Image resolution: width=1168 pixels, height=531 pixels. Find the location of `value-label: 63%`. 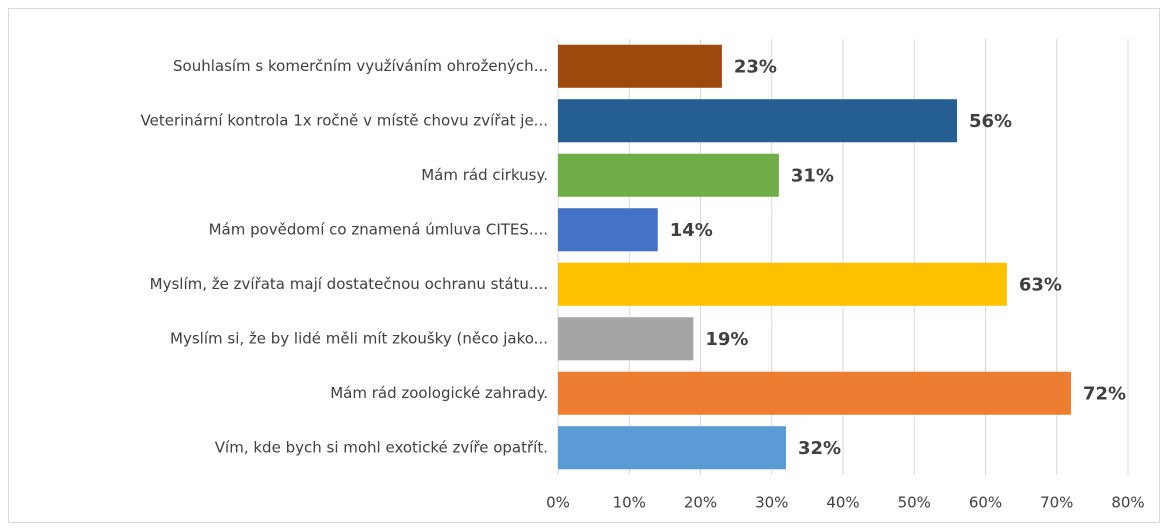

value-label: 63% is located at coordinates (1040, 284).